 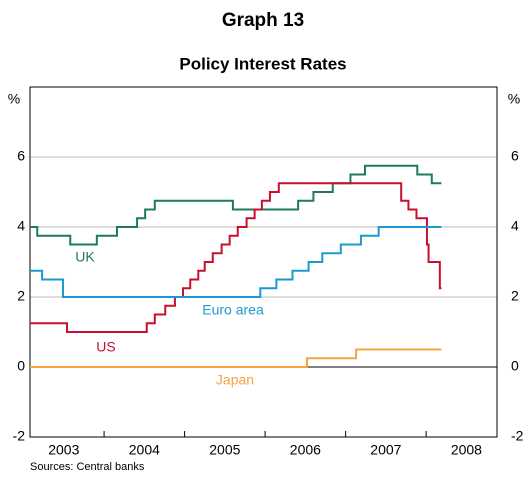 I want to click on series-label: US, so click(x=105, y=347).